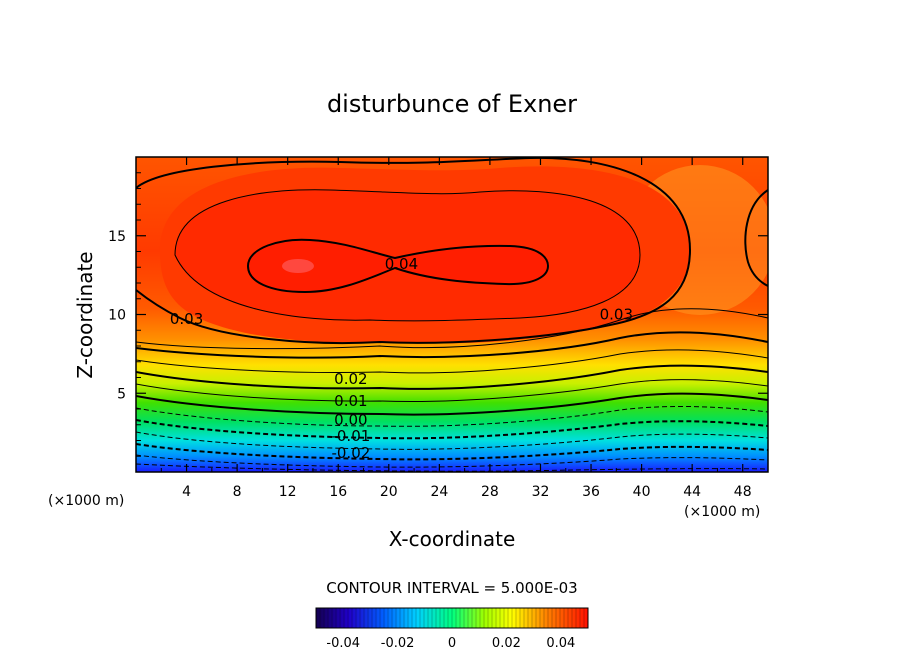  I want to click on colorbar-tick-label: -0.02, so click(398, 643).